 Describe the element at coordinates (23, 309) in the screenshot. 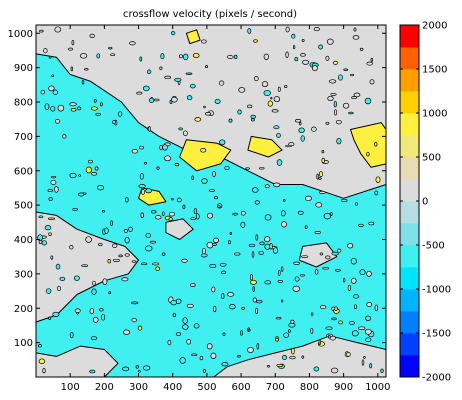

I see `y-tick-label: 200` at that location.